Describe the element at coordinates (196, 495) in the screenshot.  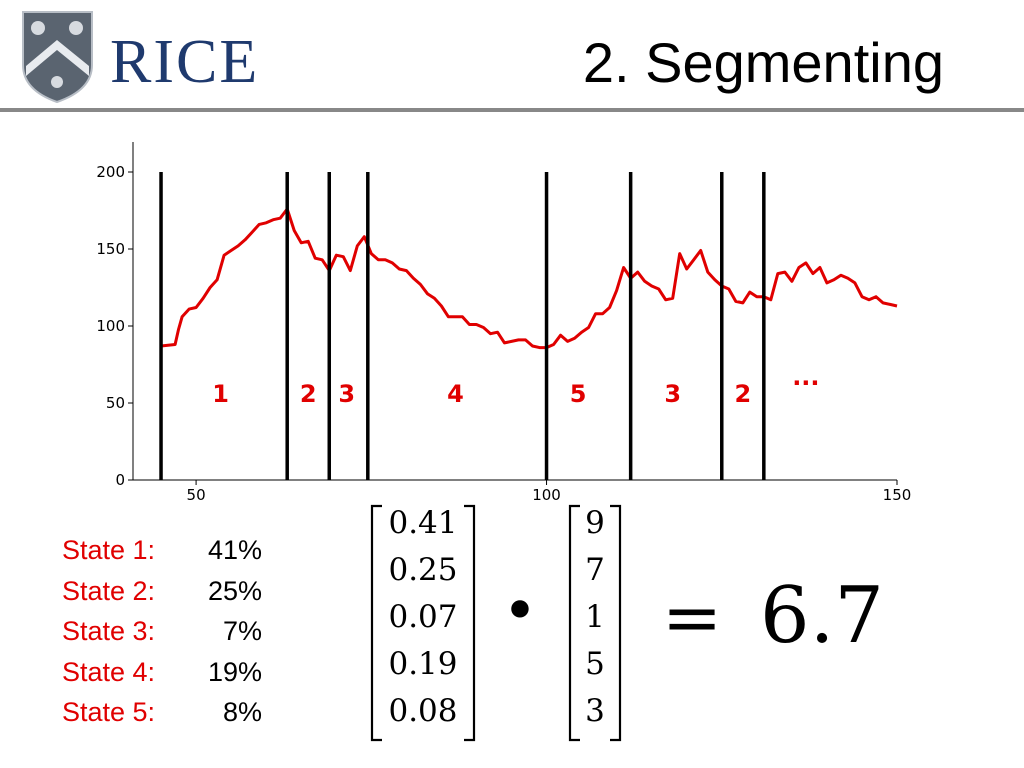
I see `x-tick-label: 50` at that location.